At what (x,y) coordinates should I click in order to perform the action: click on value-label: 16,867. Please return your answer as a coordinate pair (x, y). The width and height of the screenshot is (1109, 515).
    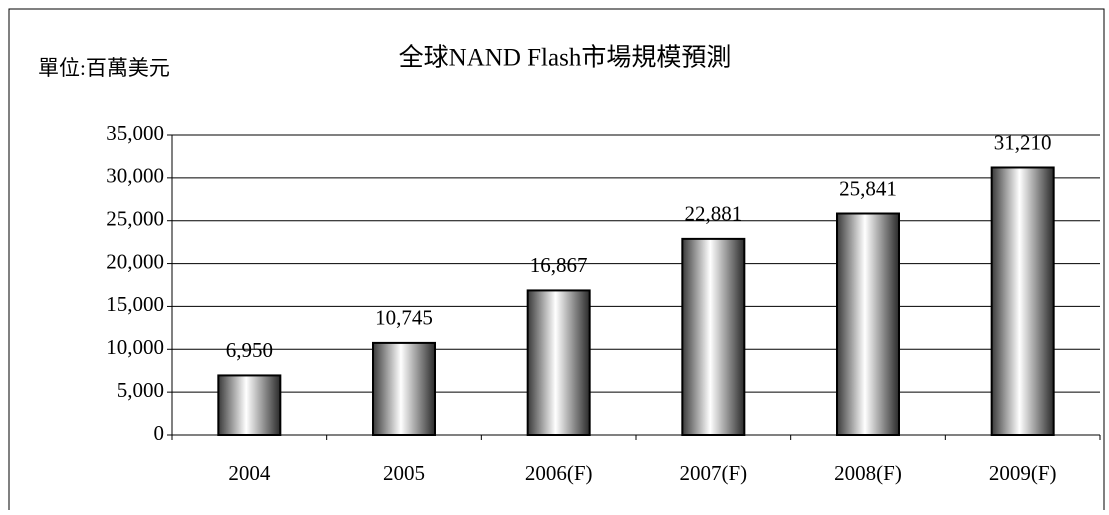
    Looking at the image, I should click on (559, 265).